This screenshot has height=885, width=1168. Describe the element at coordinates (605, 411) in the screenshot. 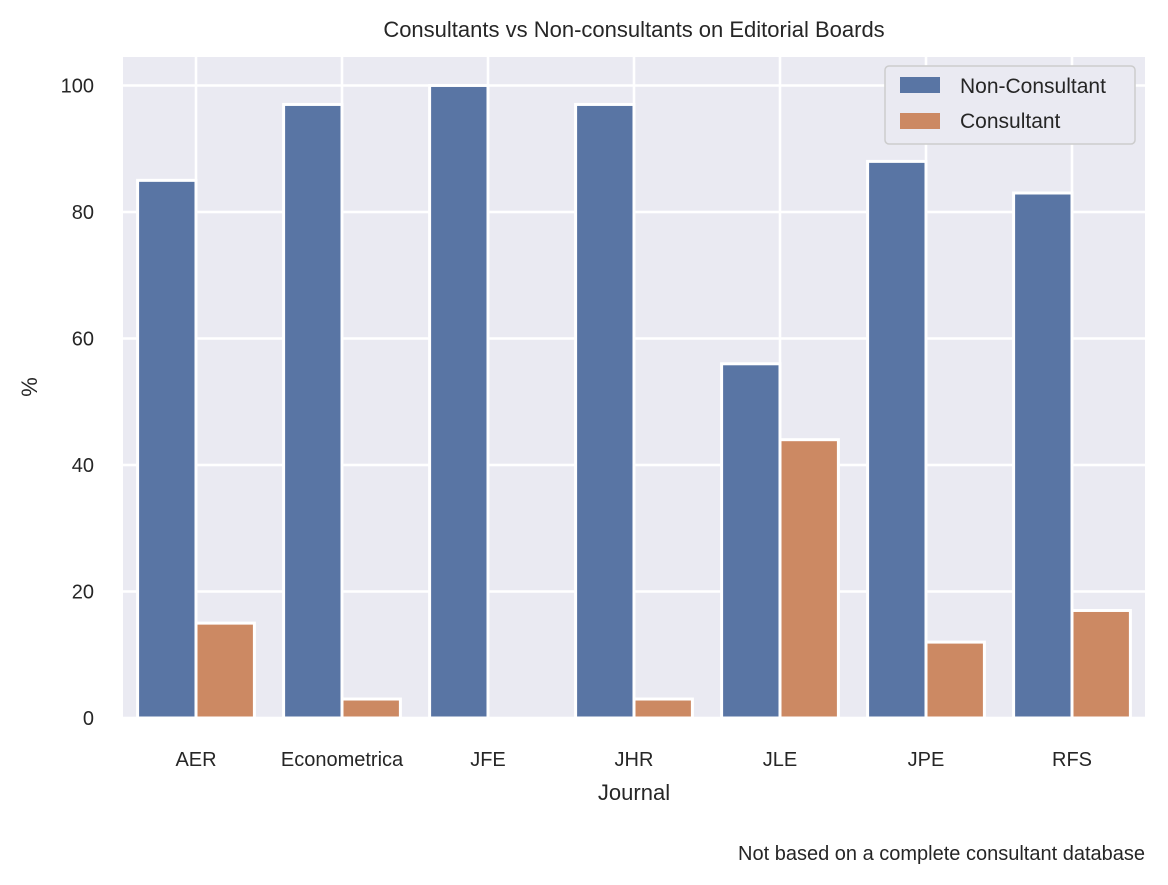

I see `bar-non-consultant-jhr` at that location.